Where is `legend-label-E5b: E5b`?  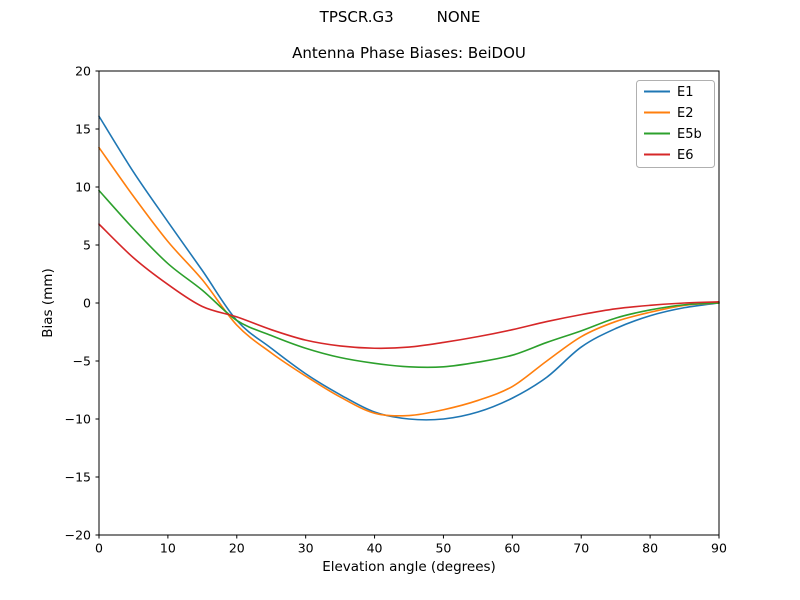
legend-label-E5b: E5b is located at coordinates (689, 134).